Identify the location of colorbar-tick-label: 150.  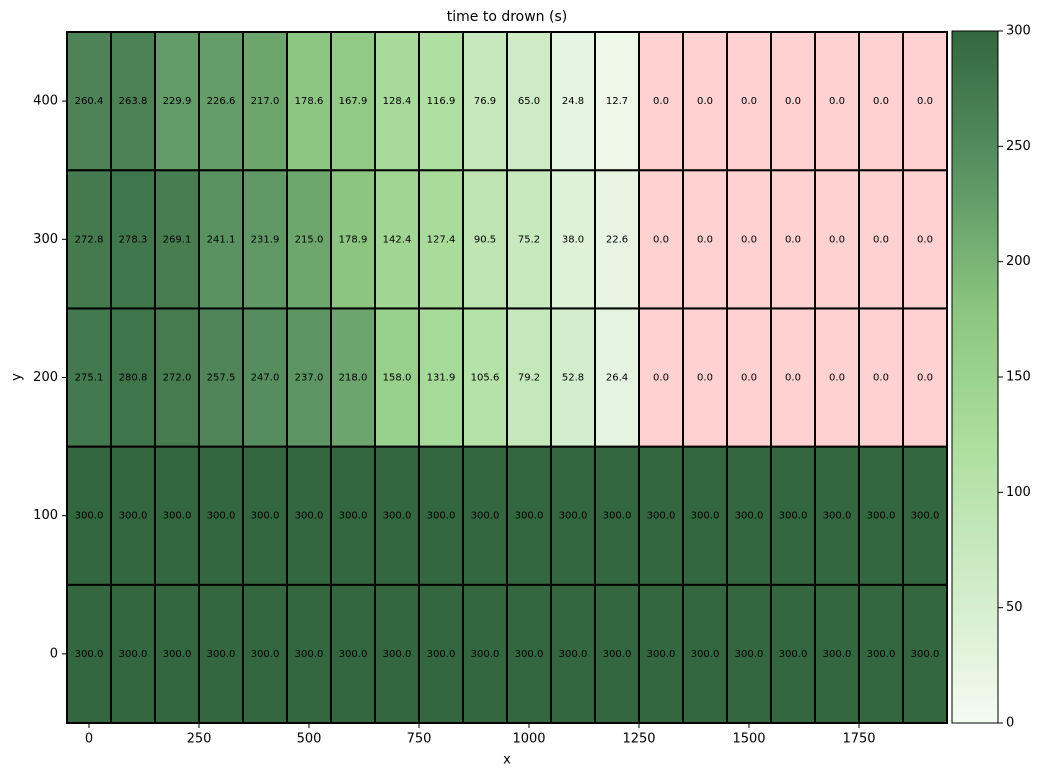
(1018, 377).